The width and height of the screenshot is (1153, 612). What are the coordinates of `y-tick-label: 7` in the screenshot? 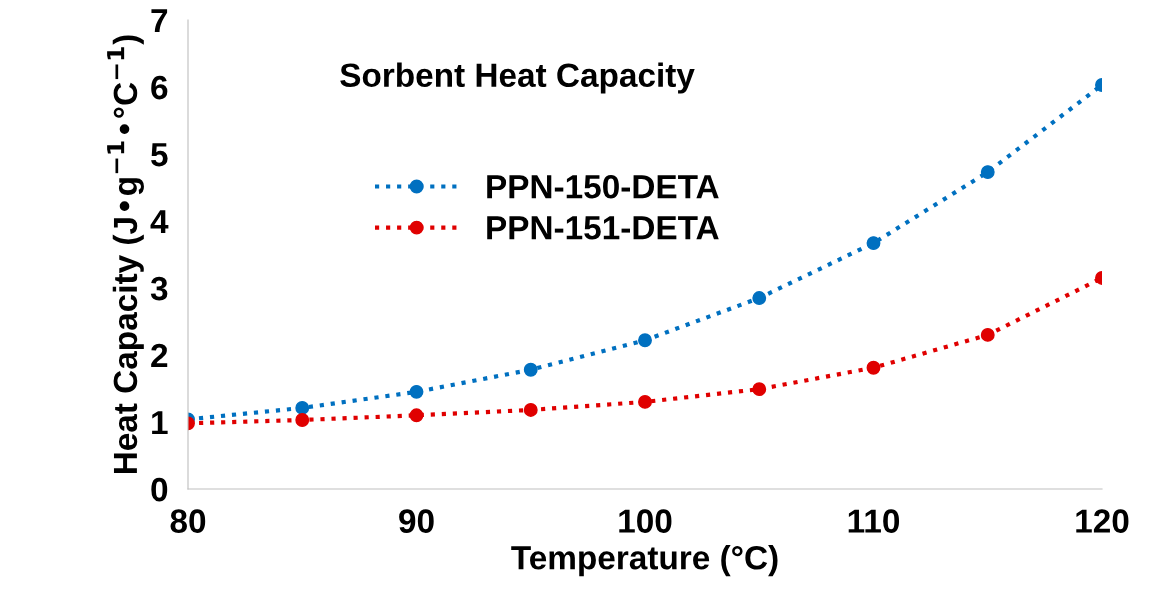 It's located at (159, 21).